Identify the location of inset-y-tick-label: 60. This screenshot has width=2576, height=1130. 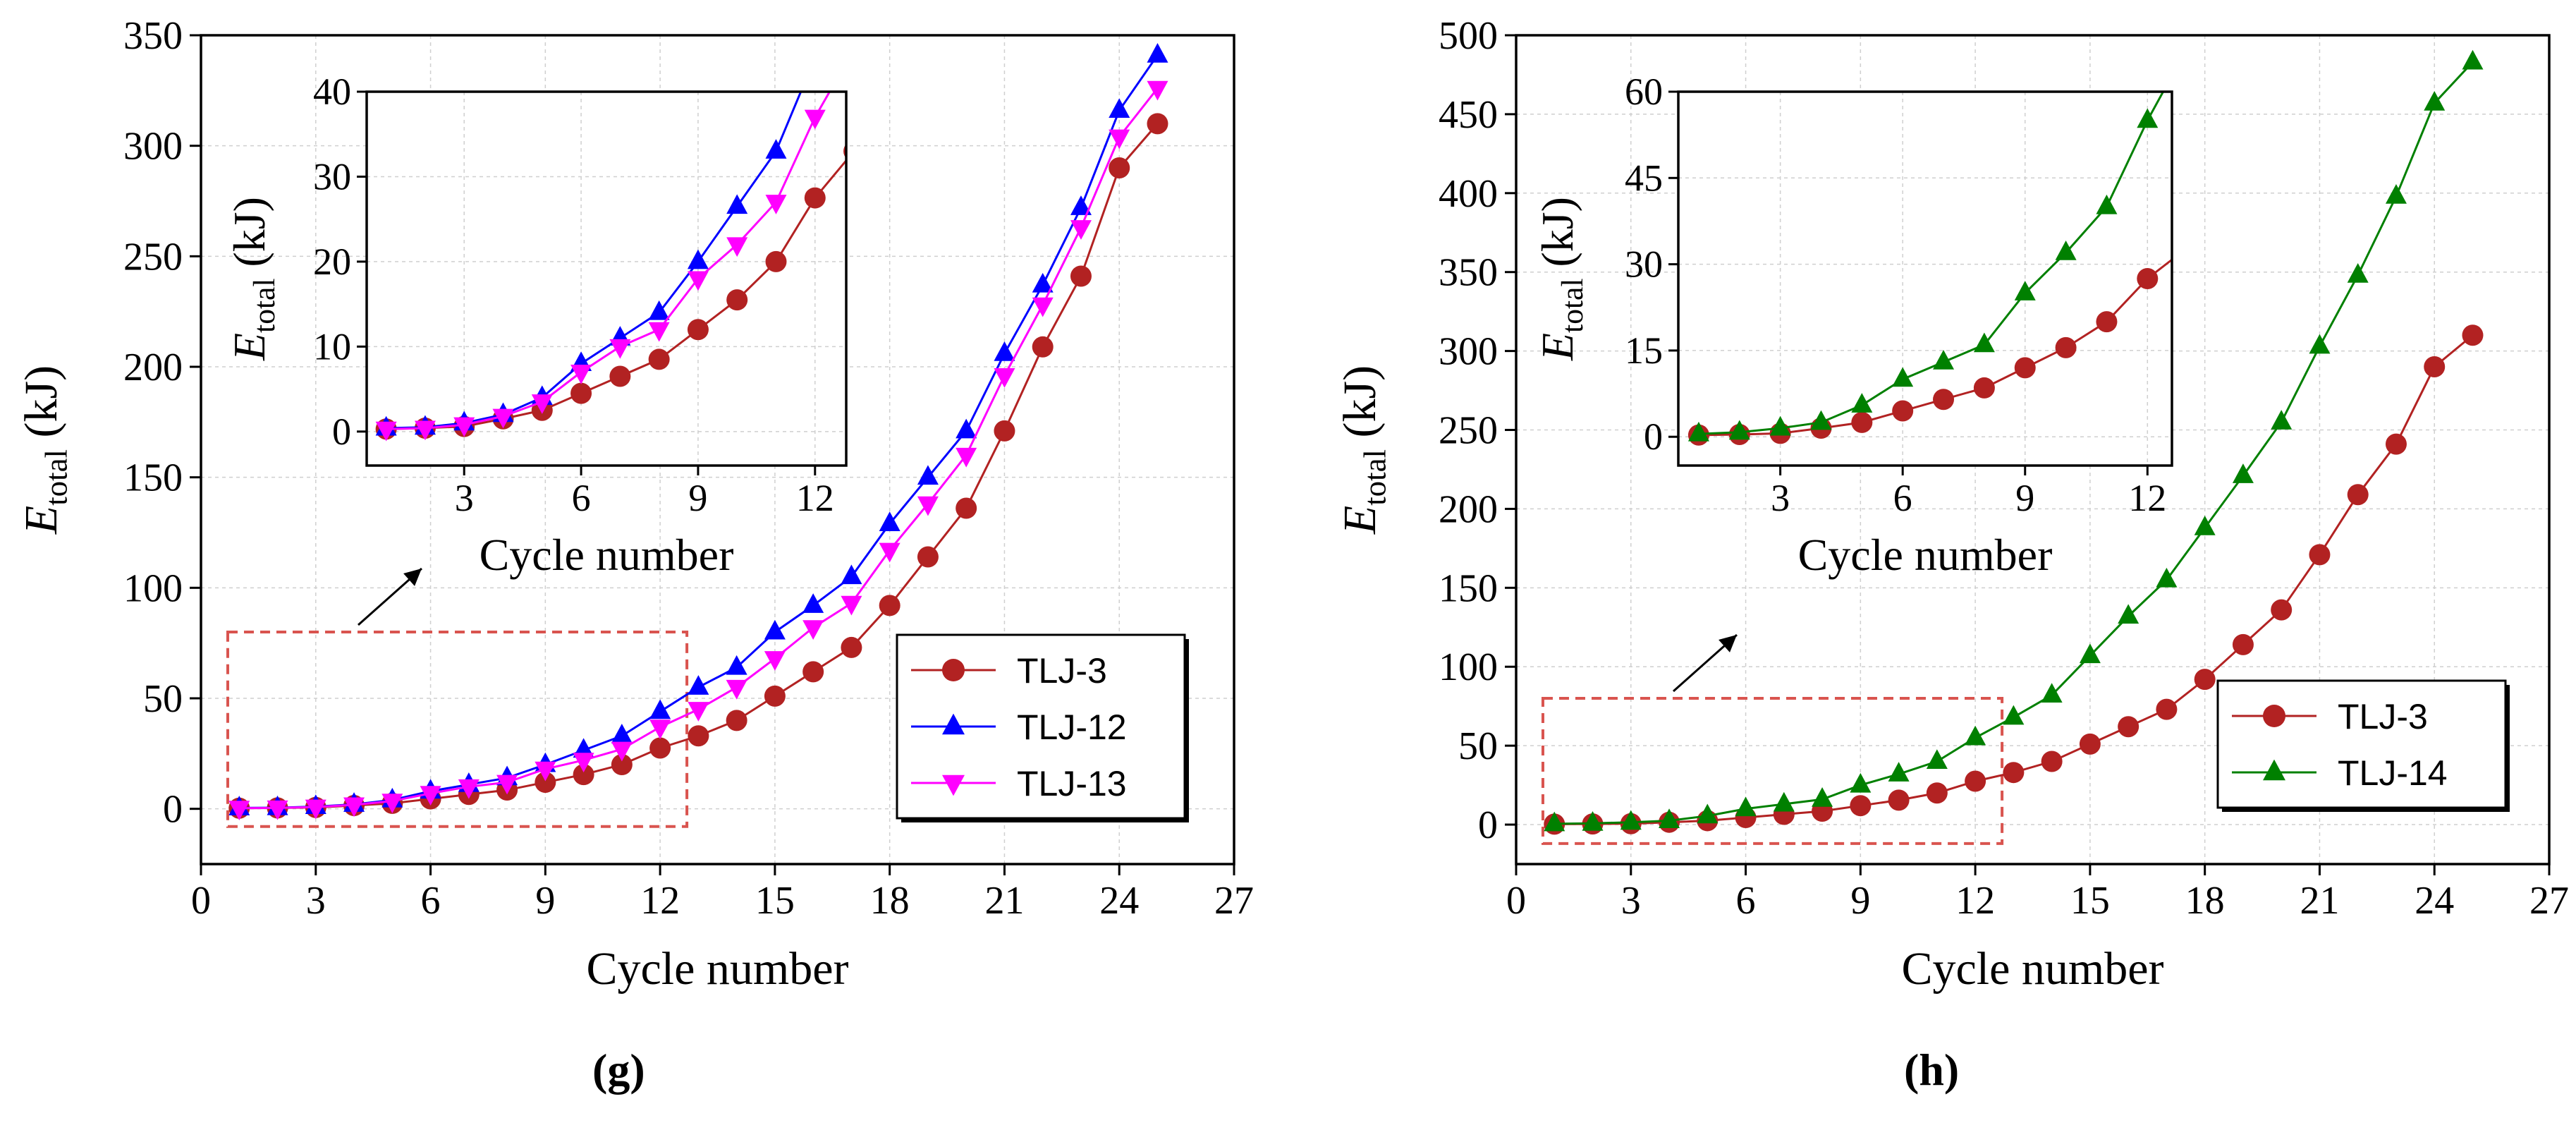
(1644, 92).